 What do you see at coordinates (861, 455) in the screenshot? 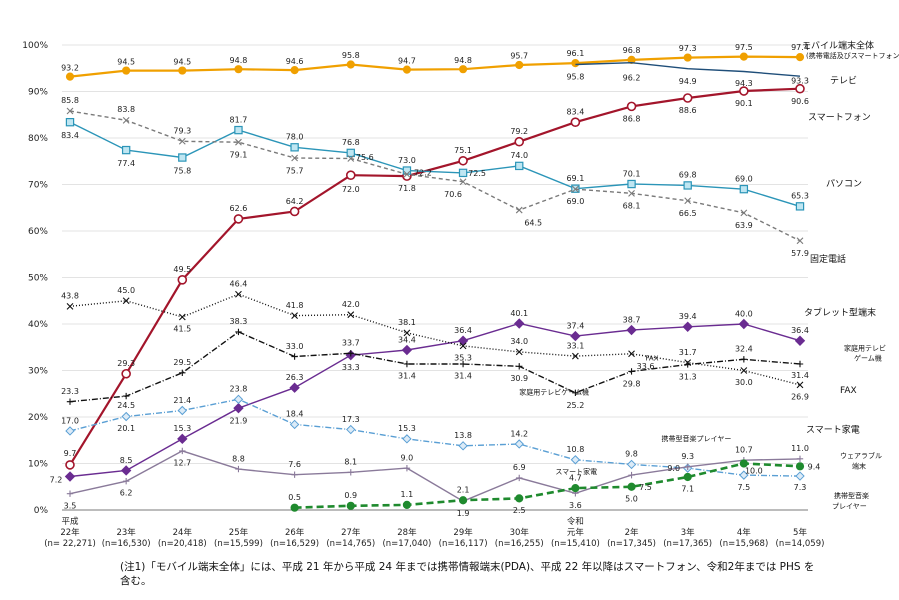
I see `series-name-label: ウェアラブル` at bounding box center [861, 455].